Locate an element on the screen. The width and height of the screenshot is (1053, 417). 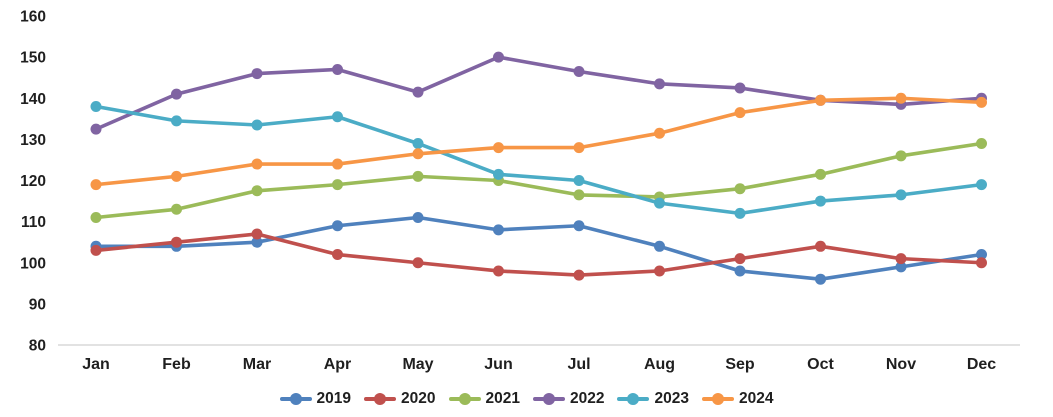
y-axis-tick-label: 160 is located at coordinates (33, 17).